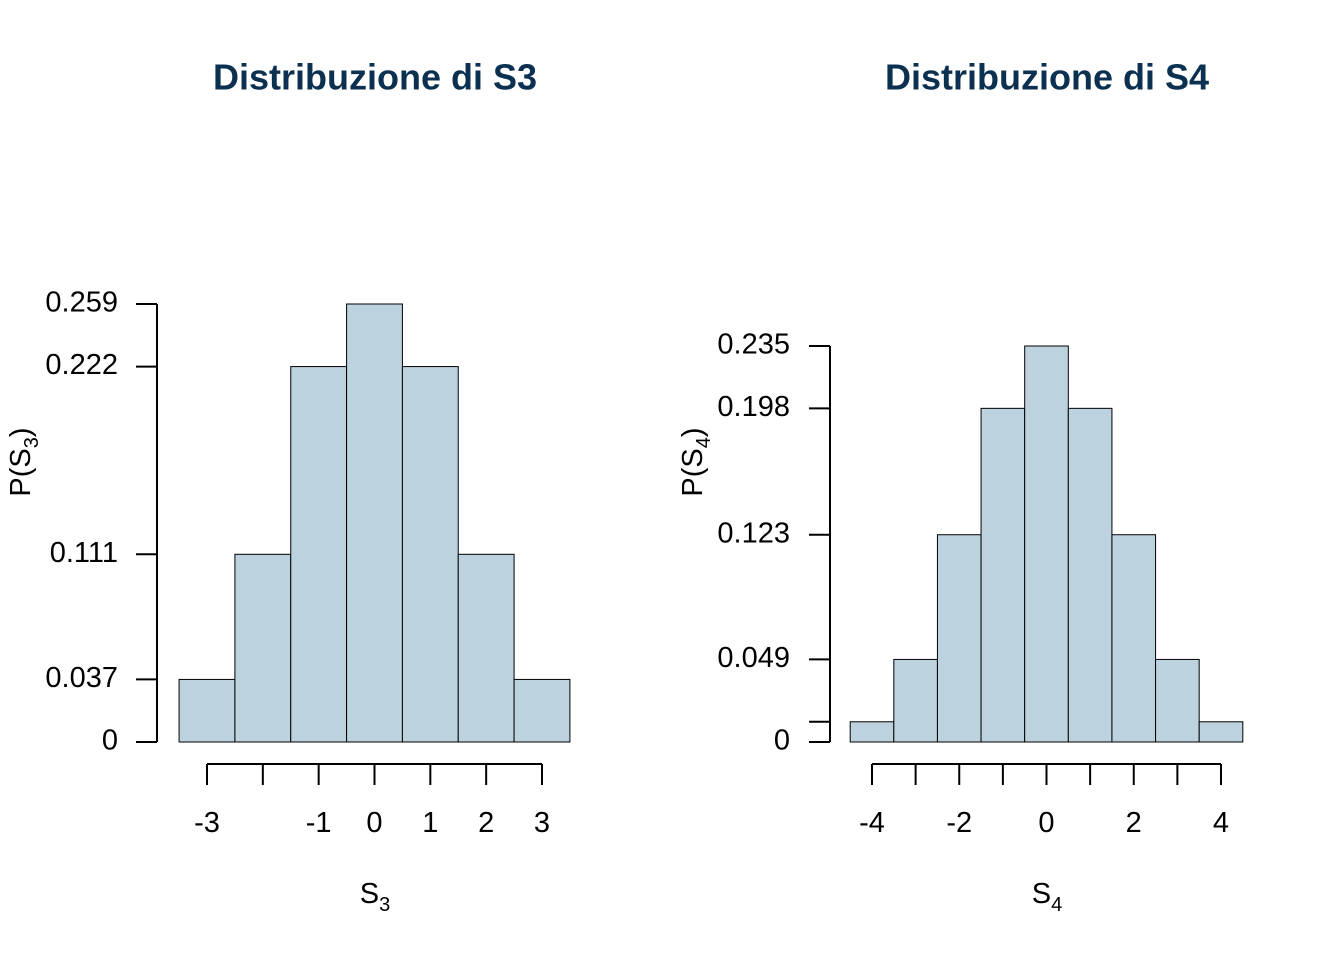 The width and height of the screenshot is (1344, 960). I want to click on x-axis-label: S4, so click(1047, 897).